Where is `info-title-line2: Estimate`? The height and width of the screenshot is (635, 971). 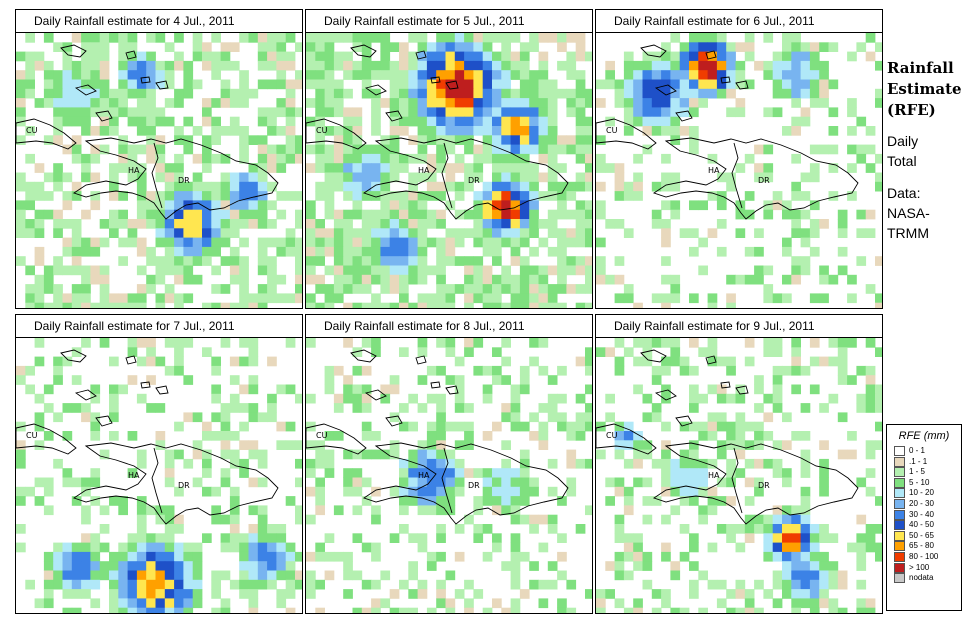 info-title-line2: Estimate is located at coordinates (924, 89).